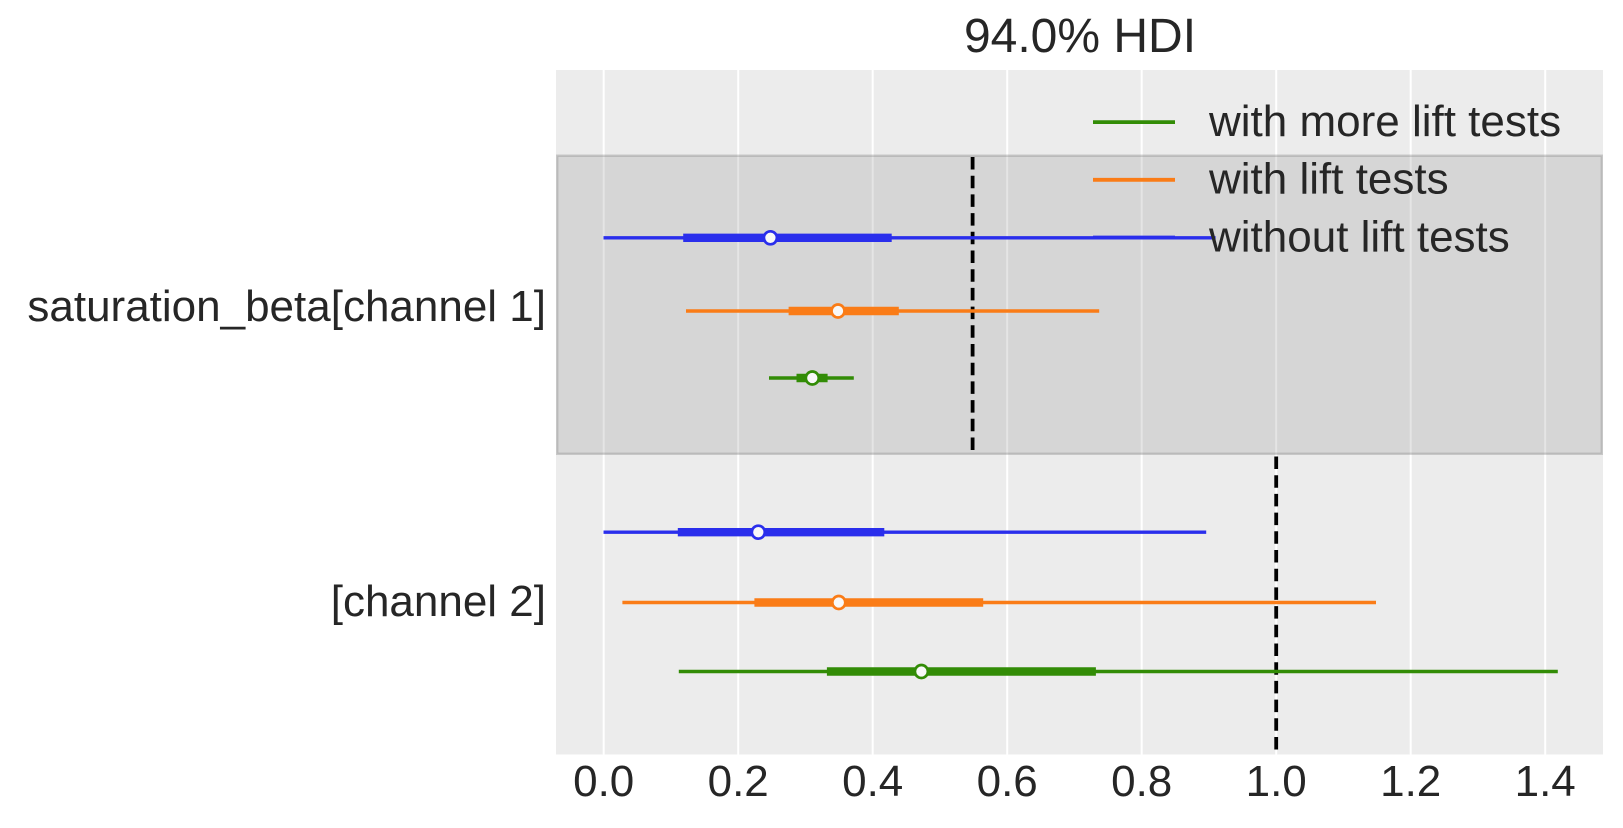 The width and height of the screenshot is (1623, 828). Describe the element at coordinates (1359, 236) in the screenshot. I see `svg-text: without lift tests` at that location.